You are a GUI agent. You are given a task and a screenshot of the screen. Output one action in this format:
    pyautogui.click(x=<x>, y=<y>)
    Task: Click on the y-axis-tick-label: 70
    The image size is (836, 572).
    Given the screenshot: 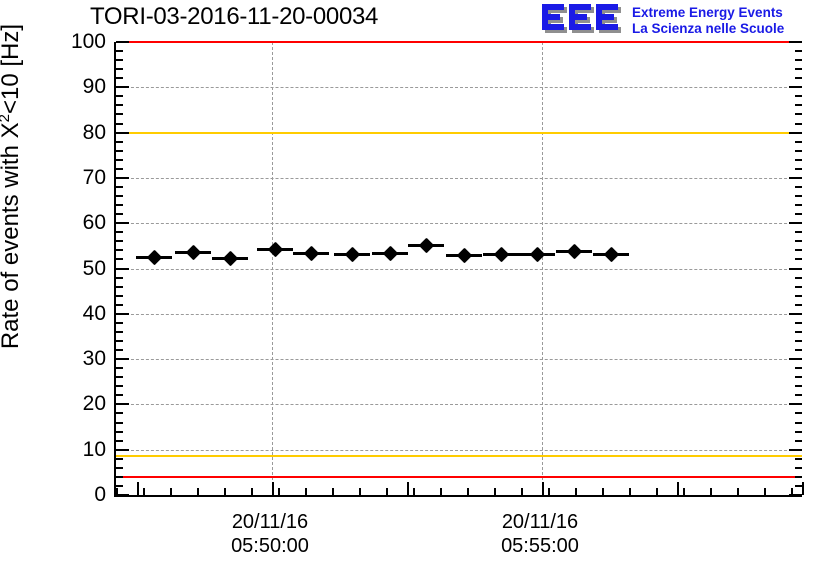 What is the action you would take?
    pyautogui.click(x=94, y=177)
    